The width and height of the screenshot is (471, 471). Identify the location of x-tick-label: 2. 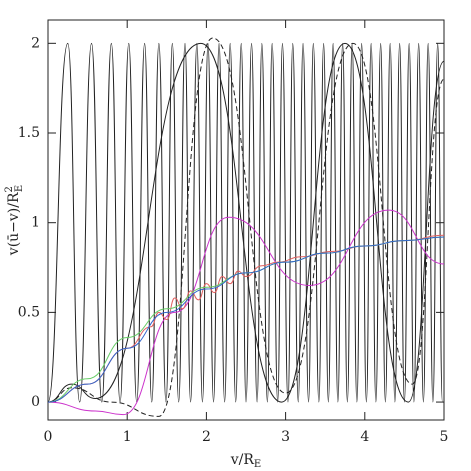
(206, 437).